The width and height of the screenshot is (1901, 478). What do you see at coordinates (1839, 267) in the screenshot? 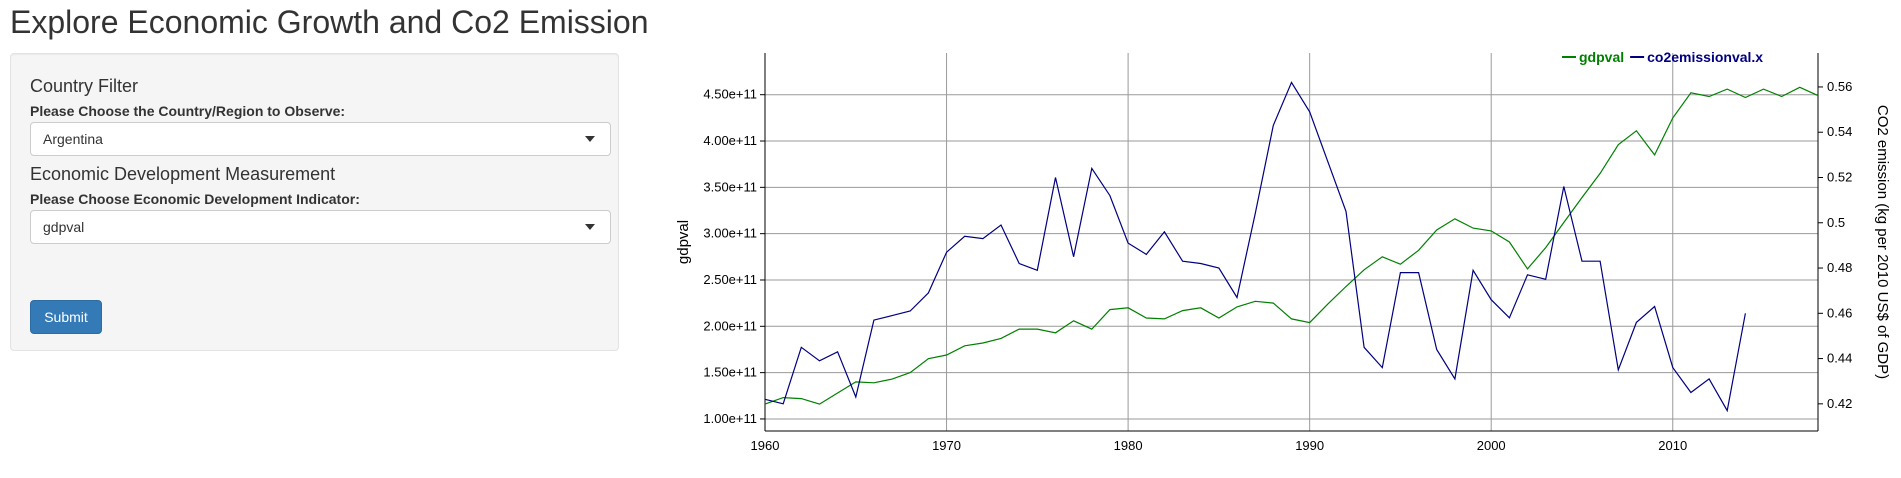
I see `y2-tick-label: 0.48` at bounding box center [1839, 267].